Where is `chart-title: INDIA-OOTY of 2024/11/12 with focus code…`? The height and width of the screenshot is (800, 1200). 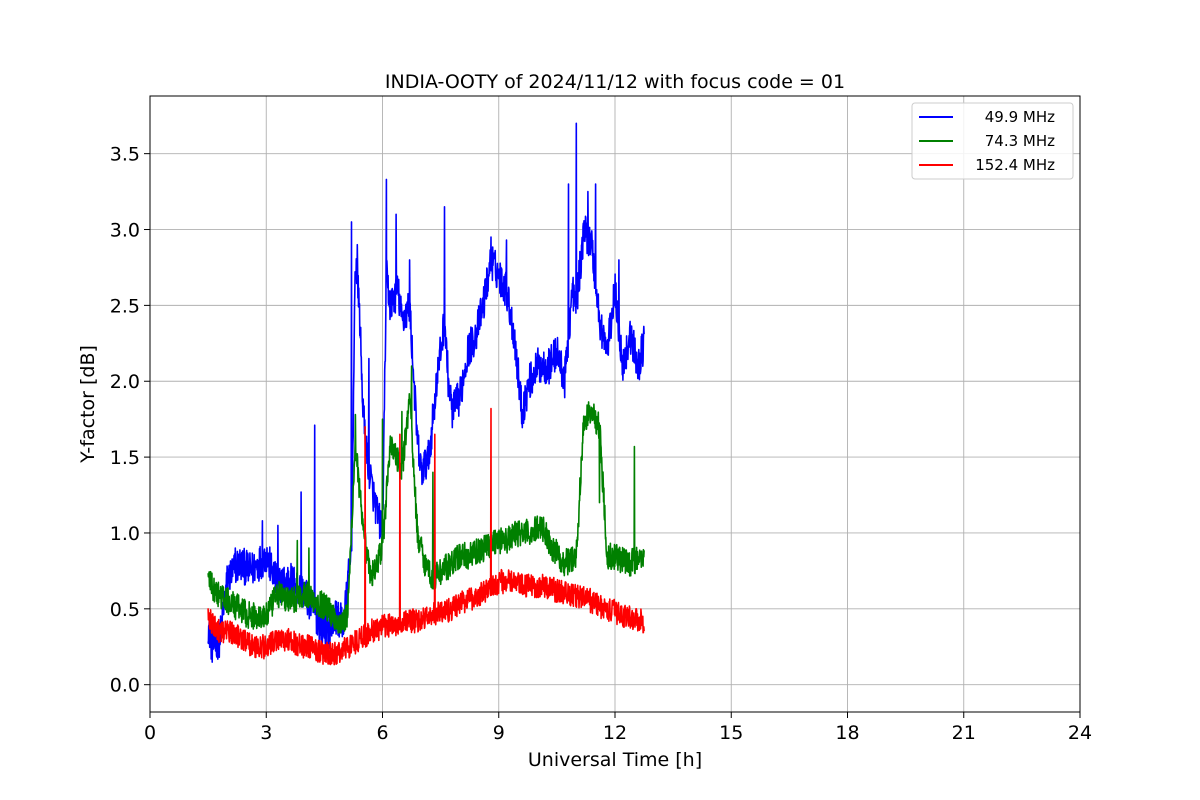
chart-title: INDIA-OOTY of 2024/11/12 with focus code… is located at coordinates (615, 82).